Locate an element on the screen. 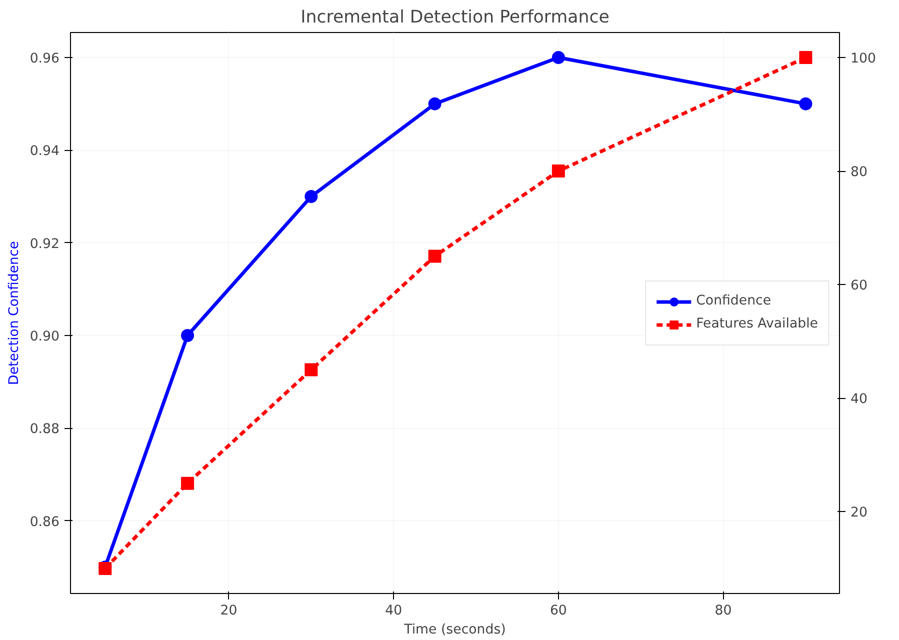  y-tick-label: 0.96 is located at coordinates (45, 59).